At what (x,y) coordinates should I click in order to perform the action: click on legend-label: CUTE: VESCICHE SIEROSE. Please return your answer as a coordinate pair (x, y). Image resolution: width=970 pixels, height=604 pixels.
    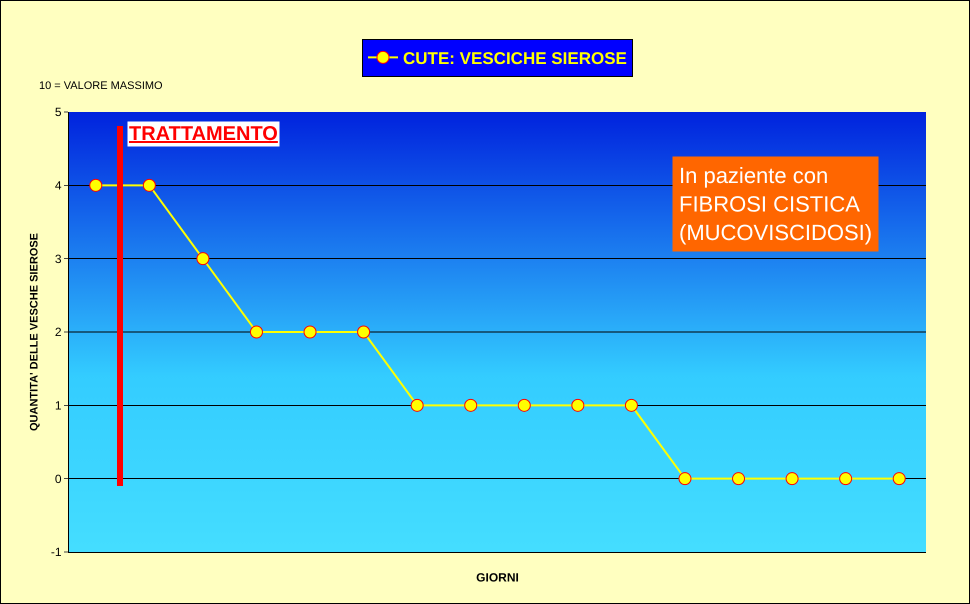
    Looking at the image, I should click on (515, 58).